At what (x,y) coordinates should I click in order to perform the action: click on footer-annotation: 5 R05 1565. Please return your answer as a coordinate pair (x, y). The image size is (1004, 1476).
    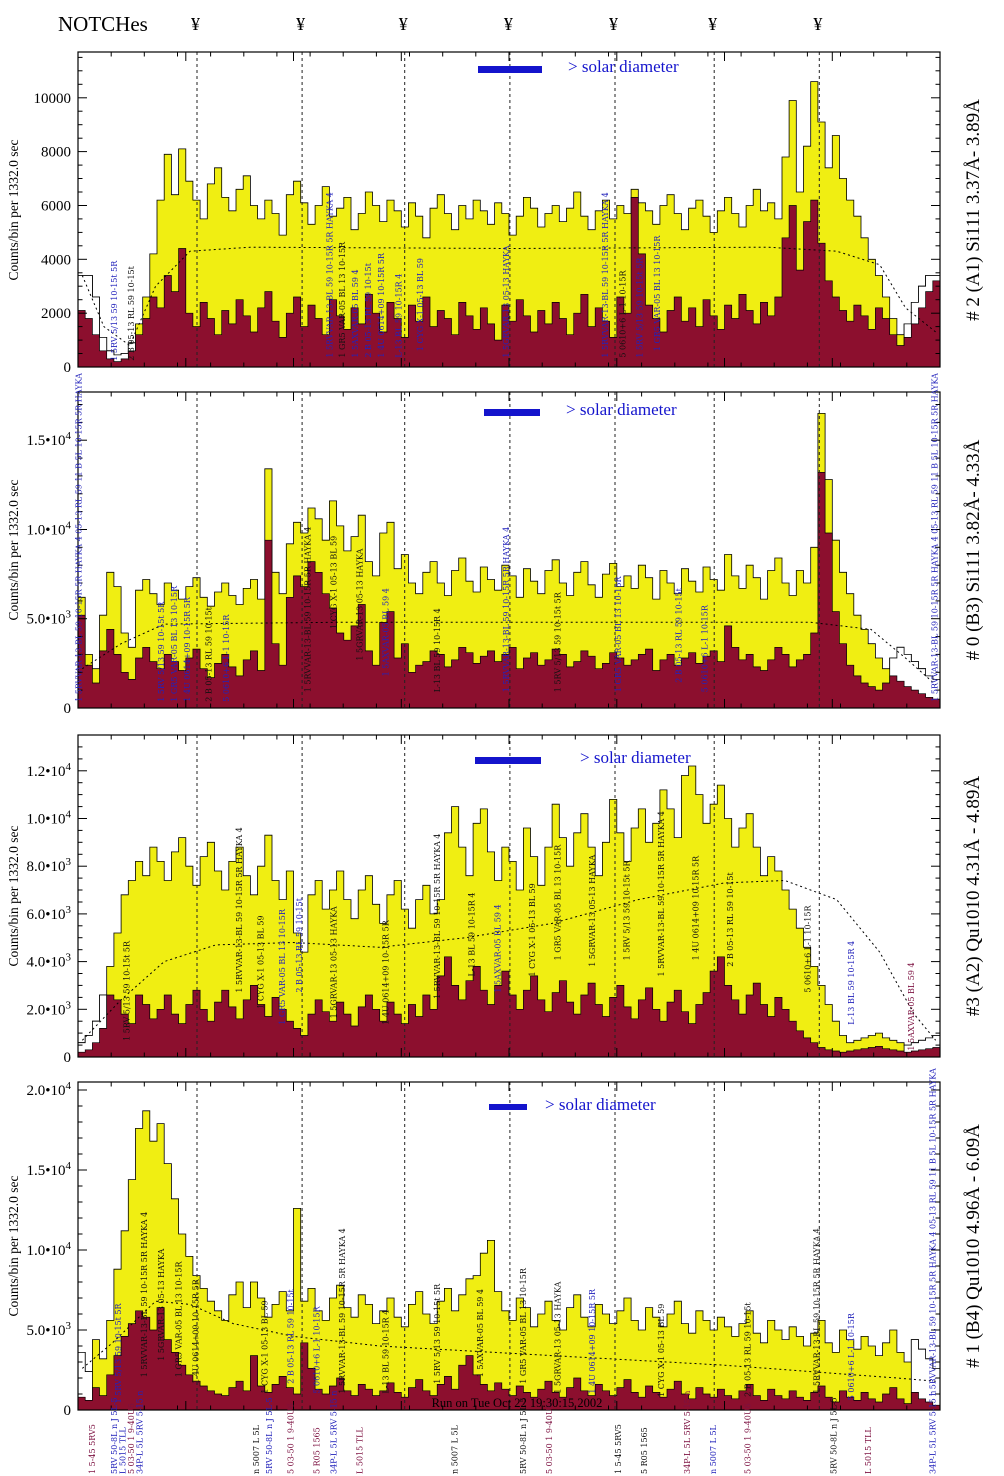
    Looking at the image, I should click on (316, 1450).